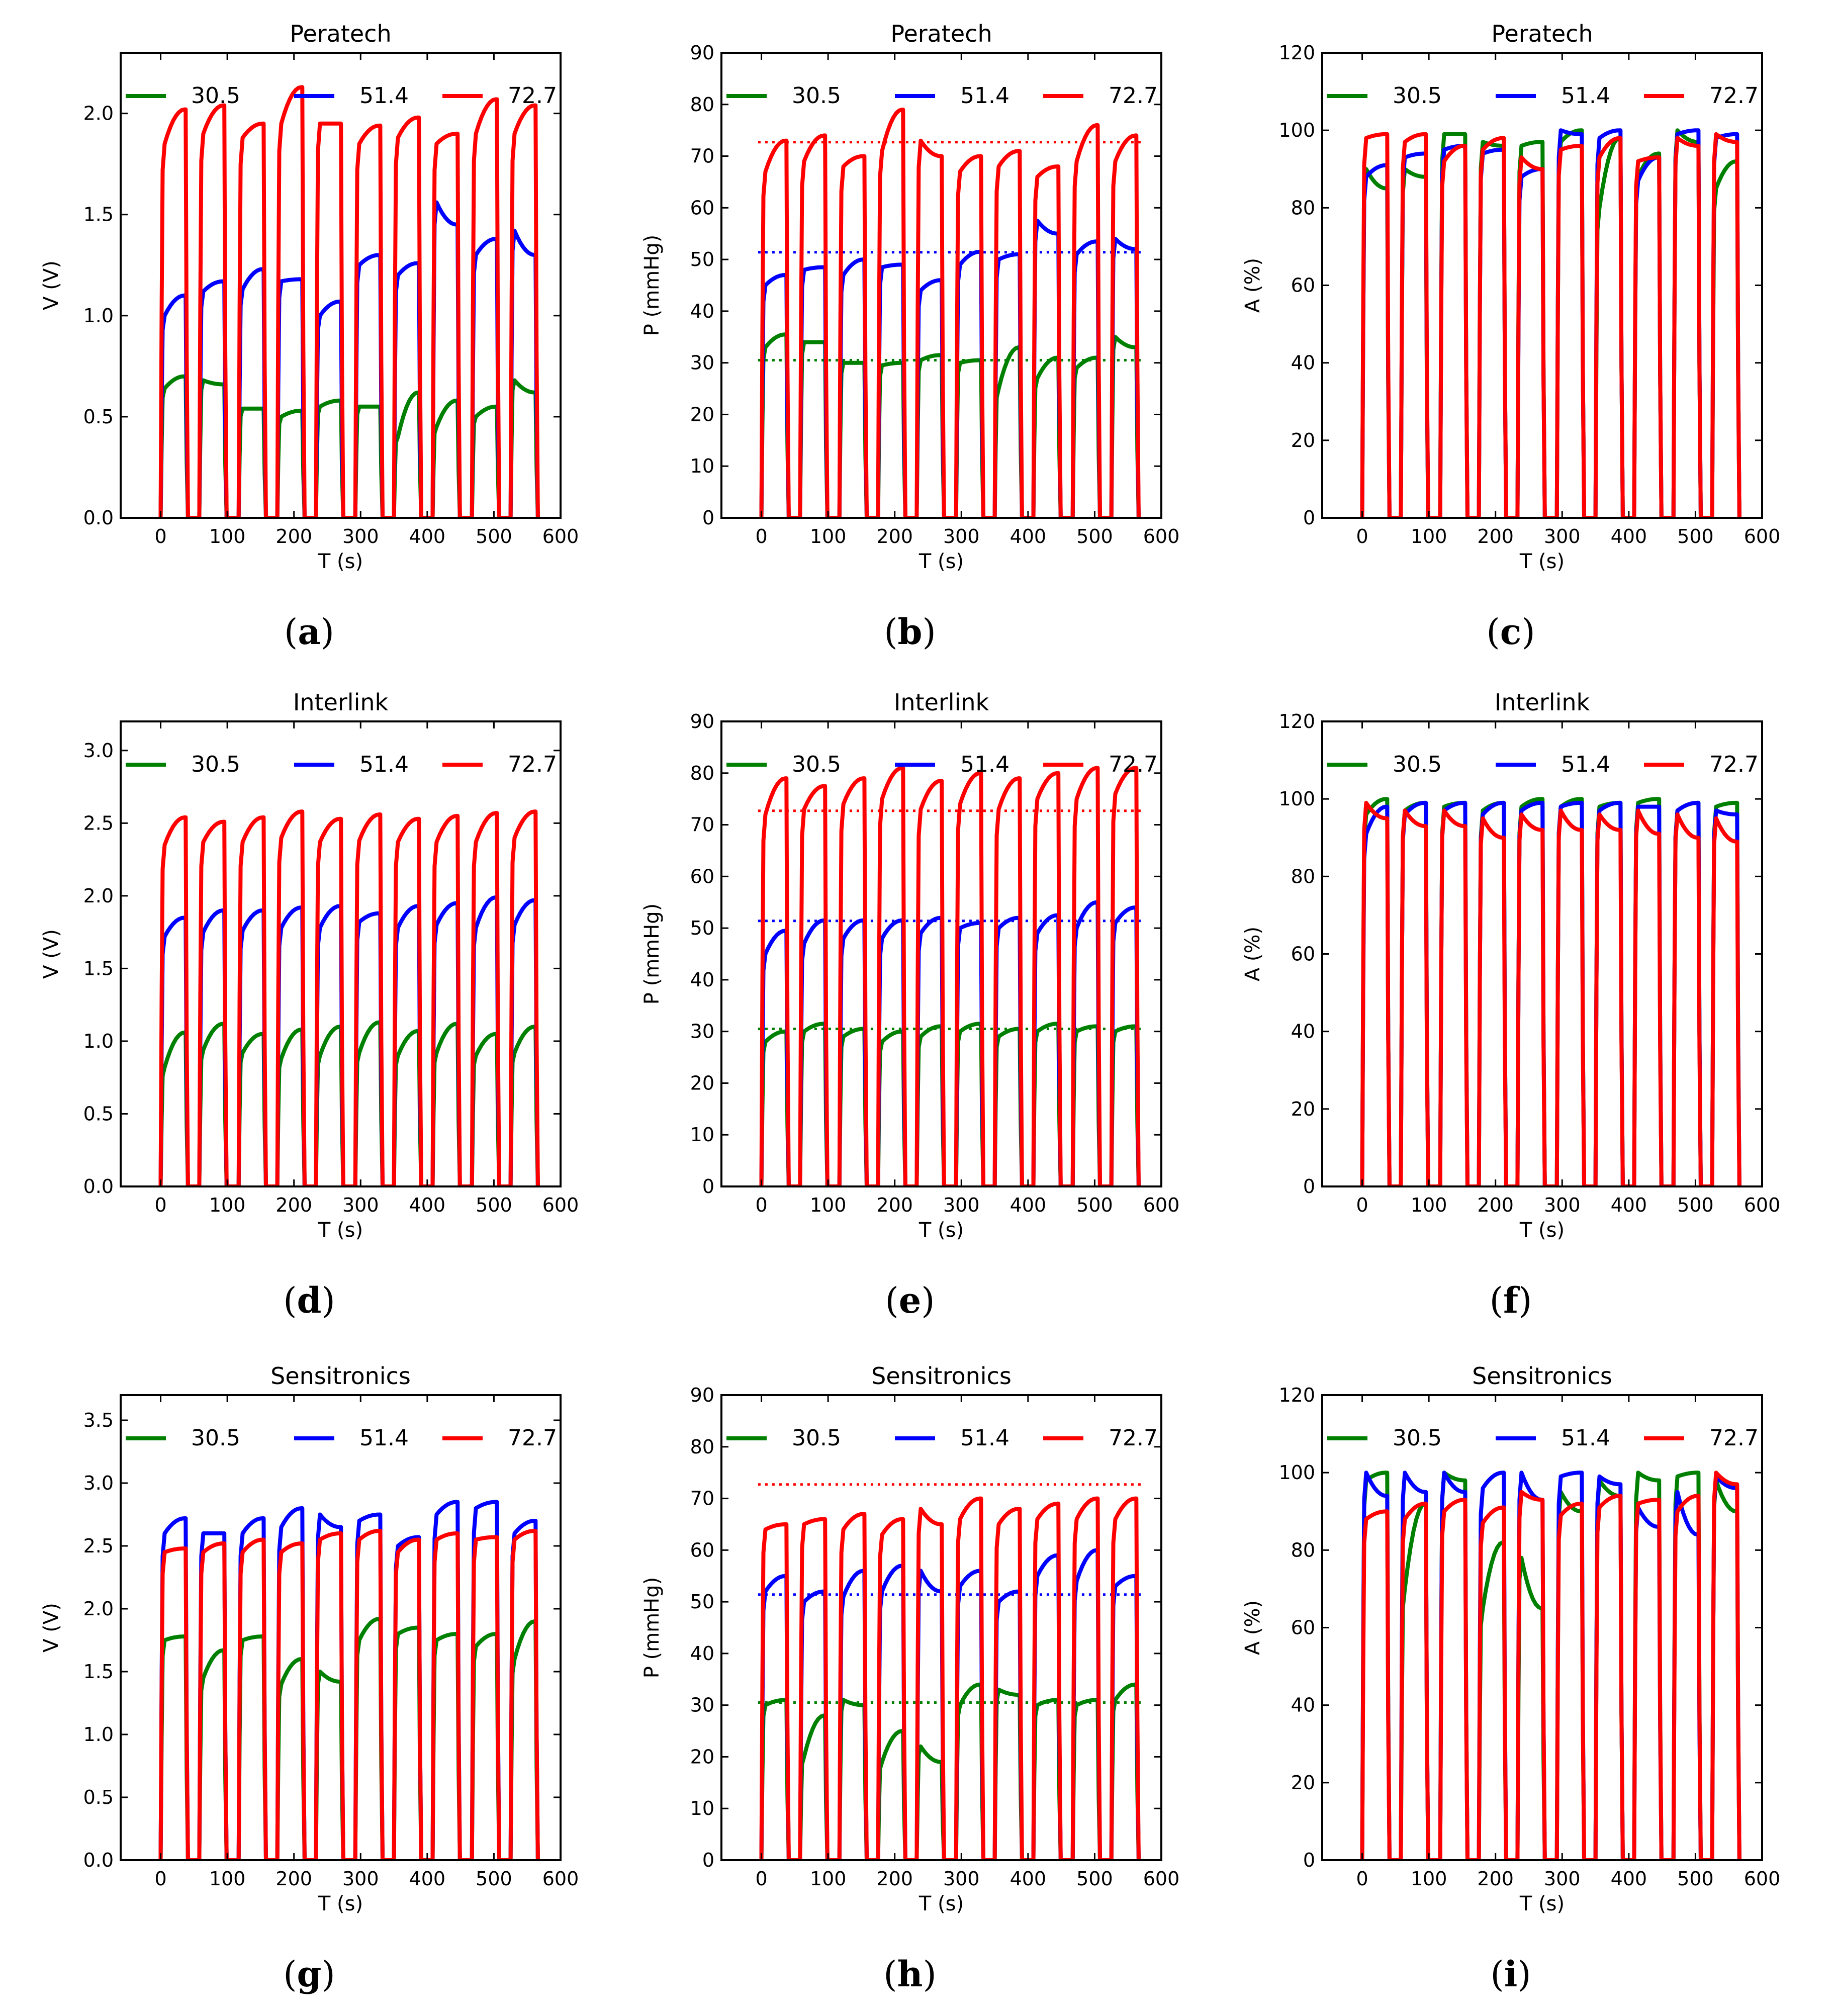 This screenshot has height=2016, width=1835. Describe the element at coordinates (98, 1420) in the screenshot. I see `y-tick-label: 3.5` at that location.